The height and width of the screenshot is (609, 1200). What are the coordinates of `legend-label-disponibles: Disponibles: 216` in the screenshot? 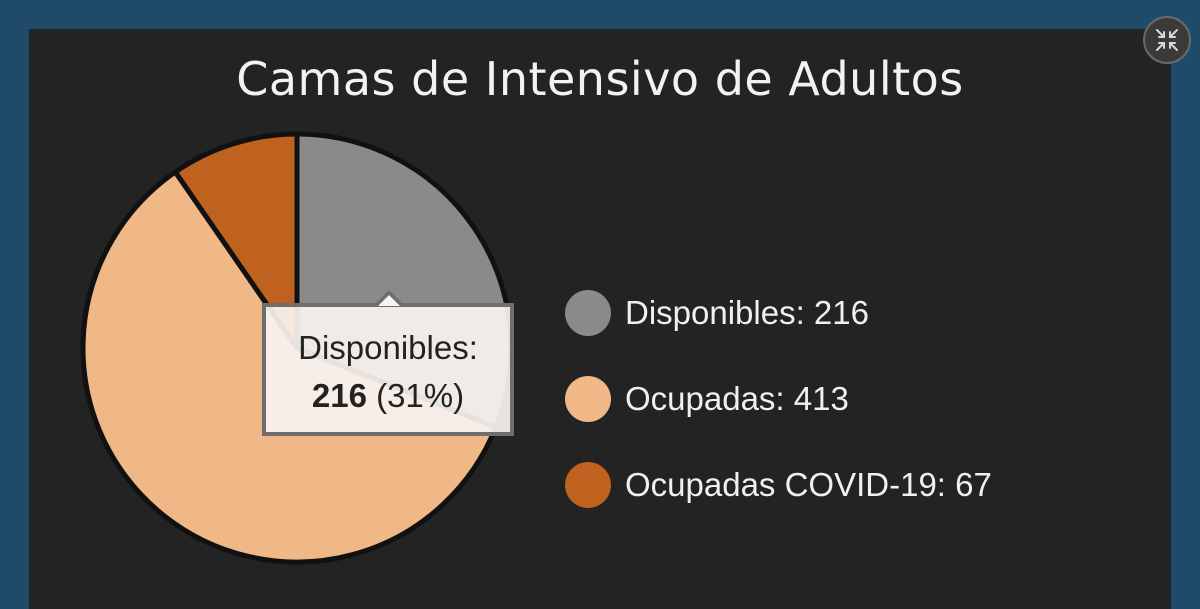 It's located at (747, 312).